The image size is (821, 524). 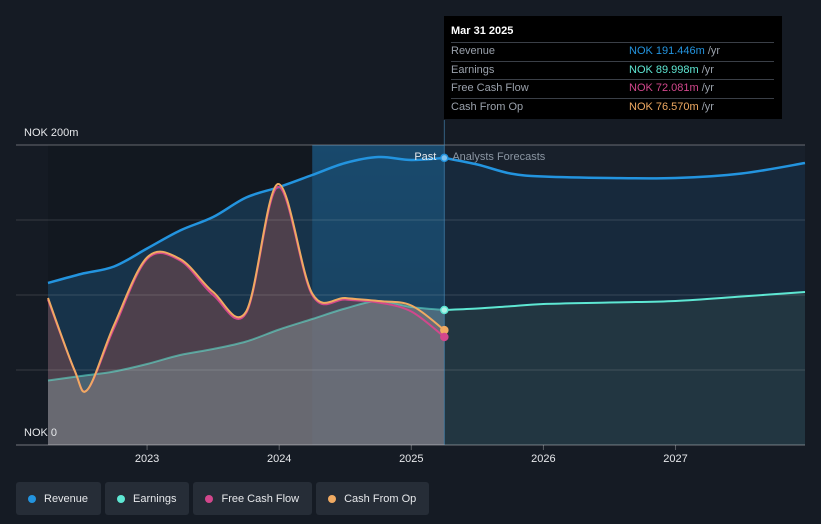 I want to click on x-tick-label: 2026, so click(x=543, y=459).